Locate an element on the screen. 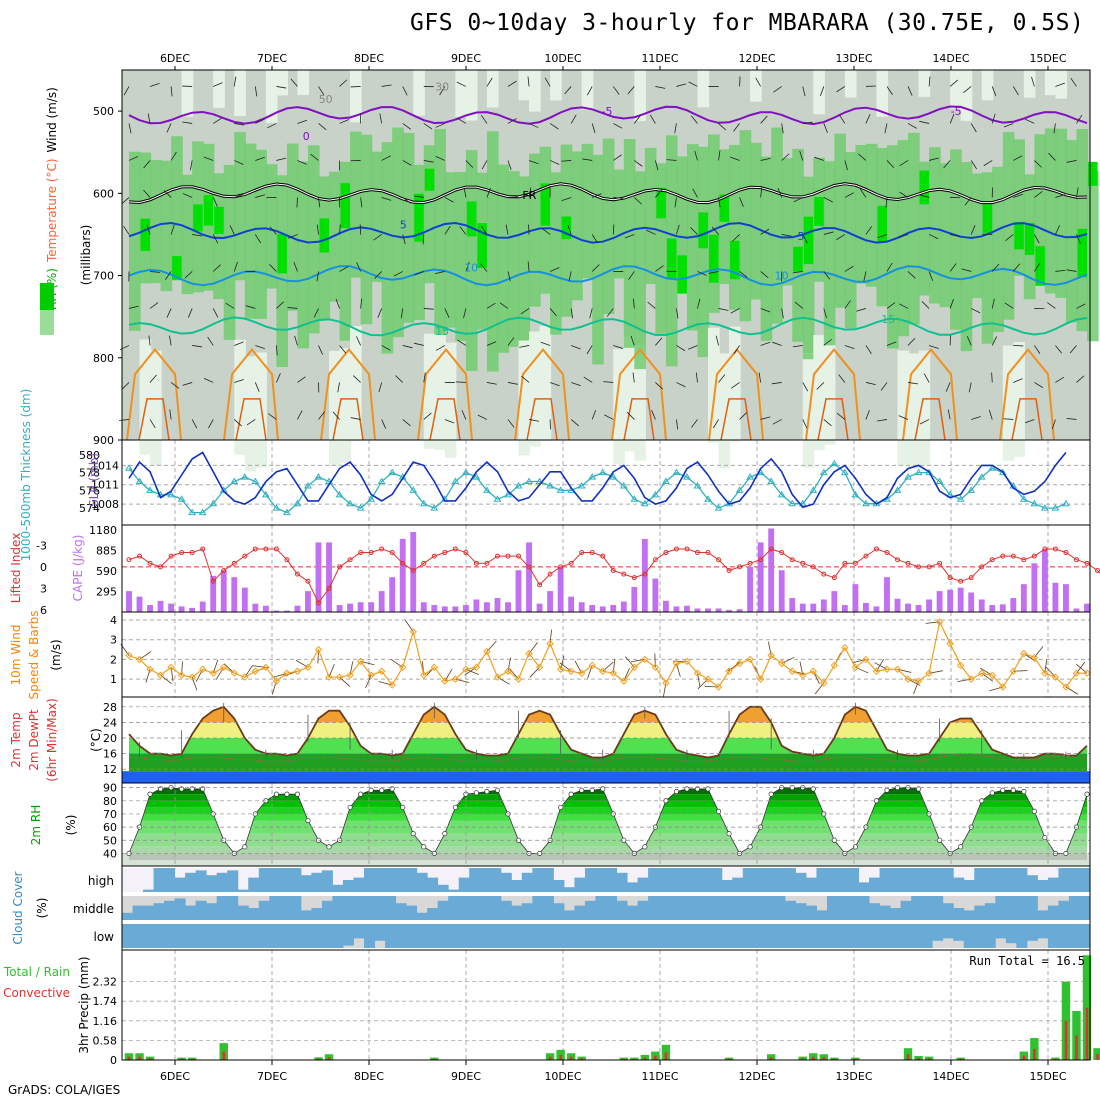  upper-air-legend: RH (%)Temperature (°C)Wind (m/s) is located at coordinates (52, 198).